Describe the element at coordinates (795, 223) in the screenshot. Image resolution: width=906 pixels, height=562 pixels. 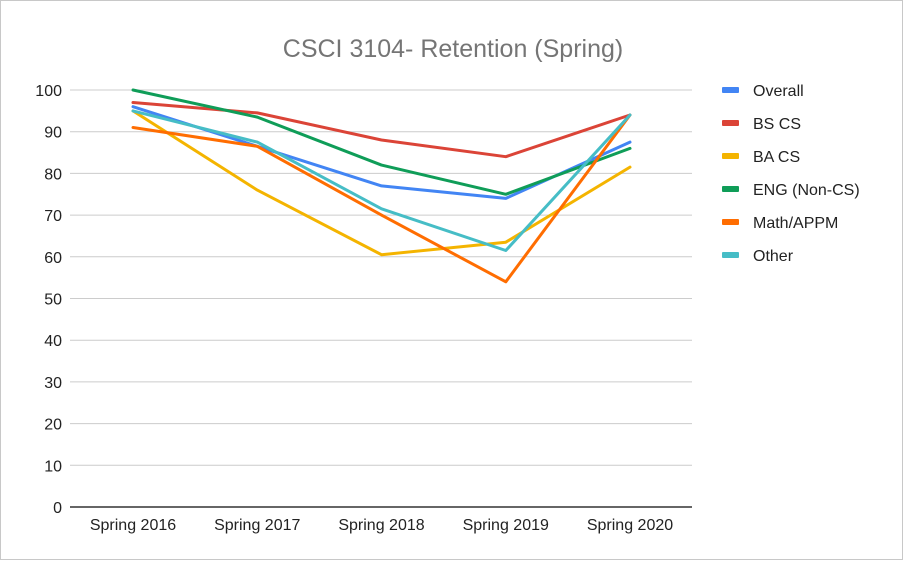
I see `legend-label: Math/APPM` at that location.